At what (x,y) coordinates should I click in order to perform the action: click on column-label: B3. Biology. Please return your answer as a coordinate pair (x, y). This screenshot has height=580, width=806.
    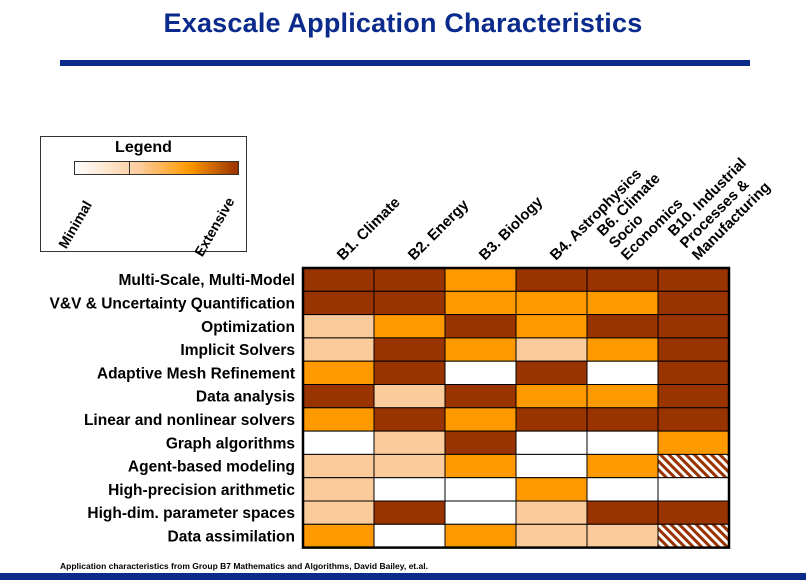
    Looking at the image, I should click on (511, 228).